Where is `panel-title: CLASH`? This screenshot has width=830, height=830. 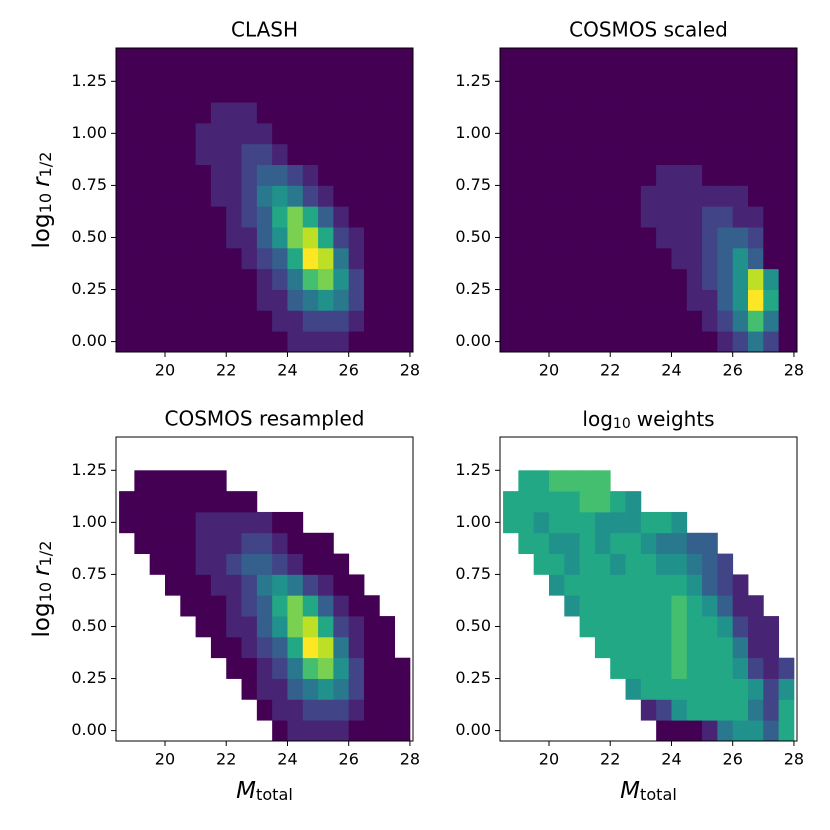 panel-title: CLASH is located at coordinates (264, 30).